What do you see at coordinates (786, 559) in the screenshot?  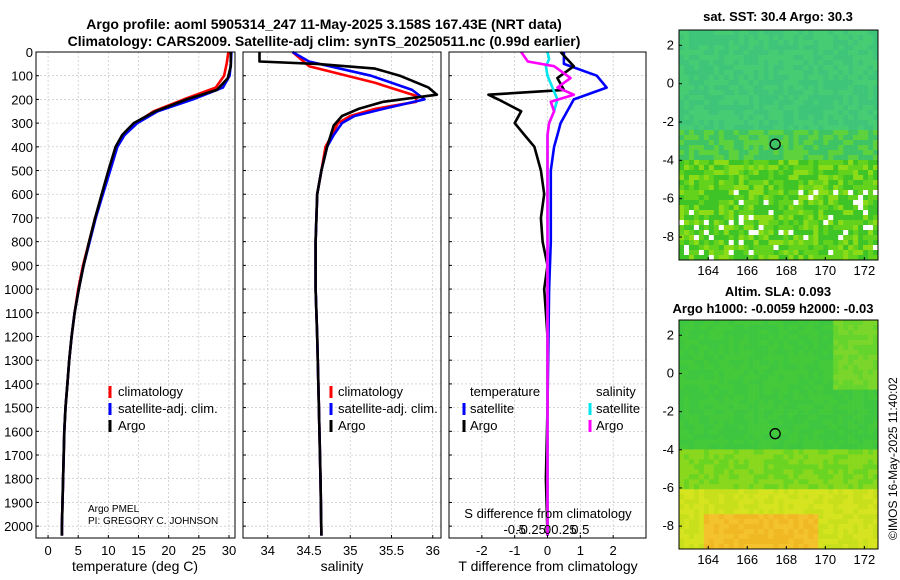 I see `map-x-tick-label: 168` at bounding box center [786, 559].